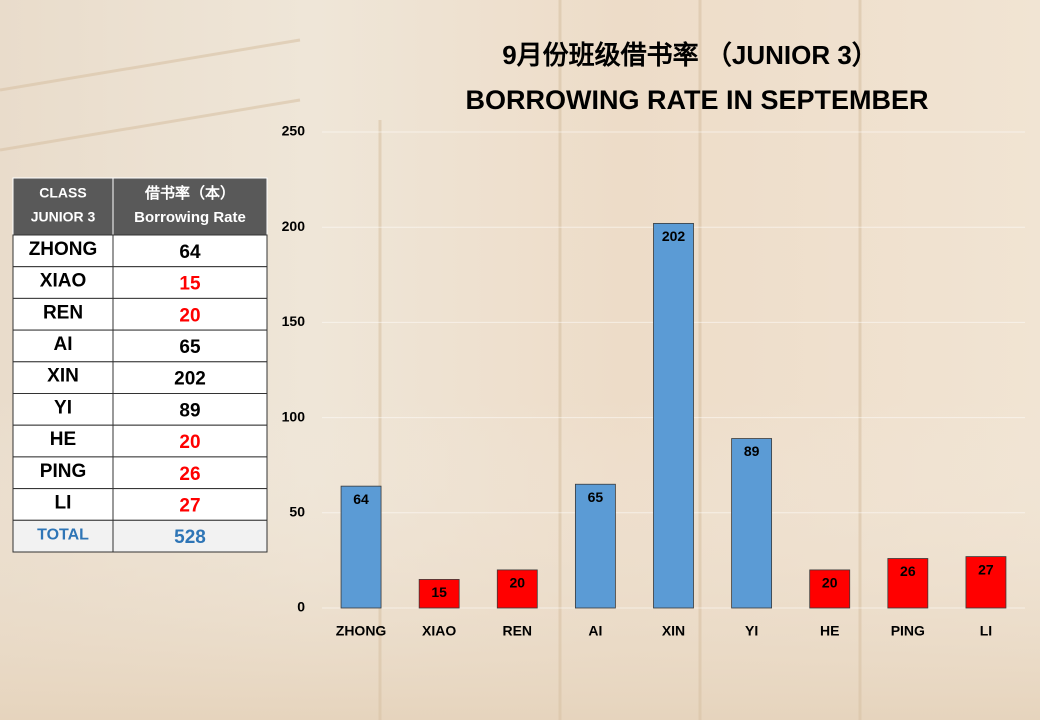  I want to click on table-header, so click(140, 206).